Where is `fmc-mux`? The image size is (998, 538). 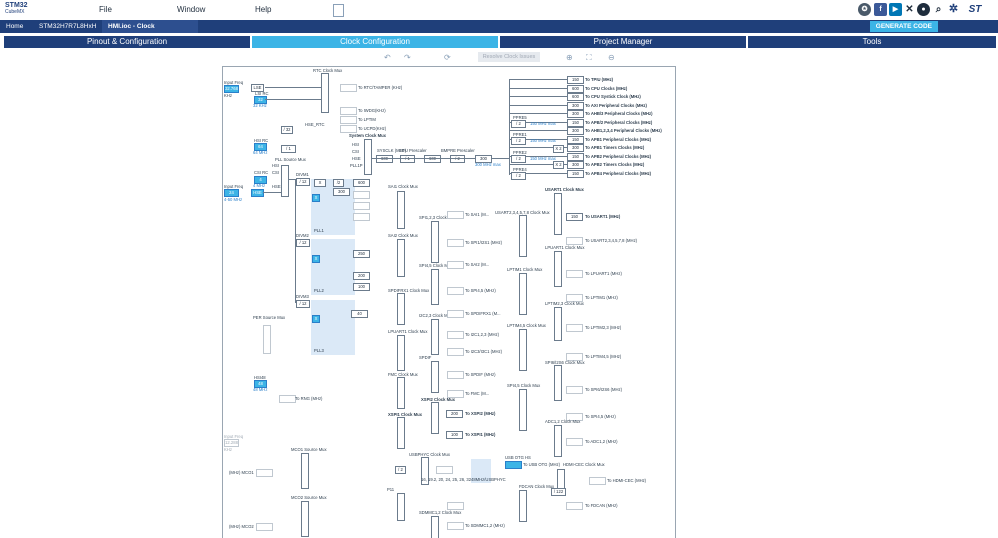 fmc-mux is located at coordinates (401, 393).